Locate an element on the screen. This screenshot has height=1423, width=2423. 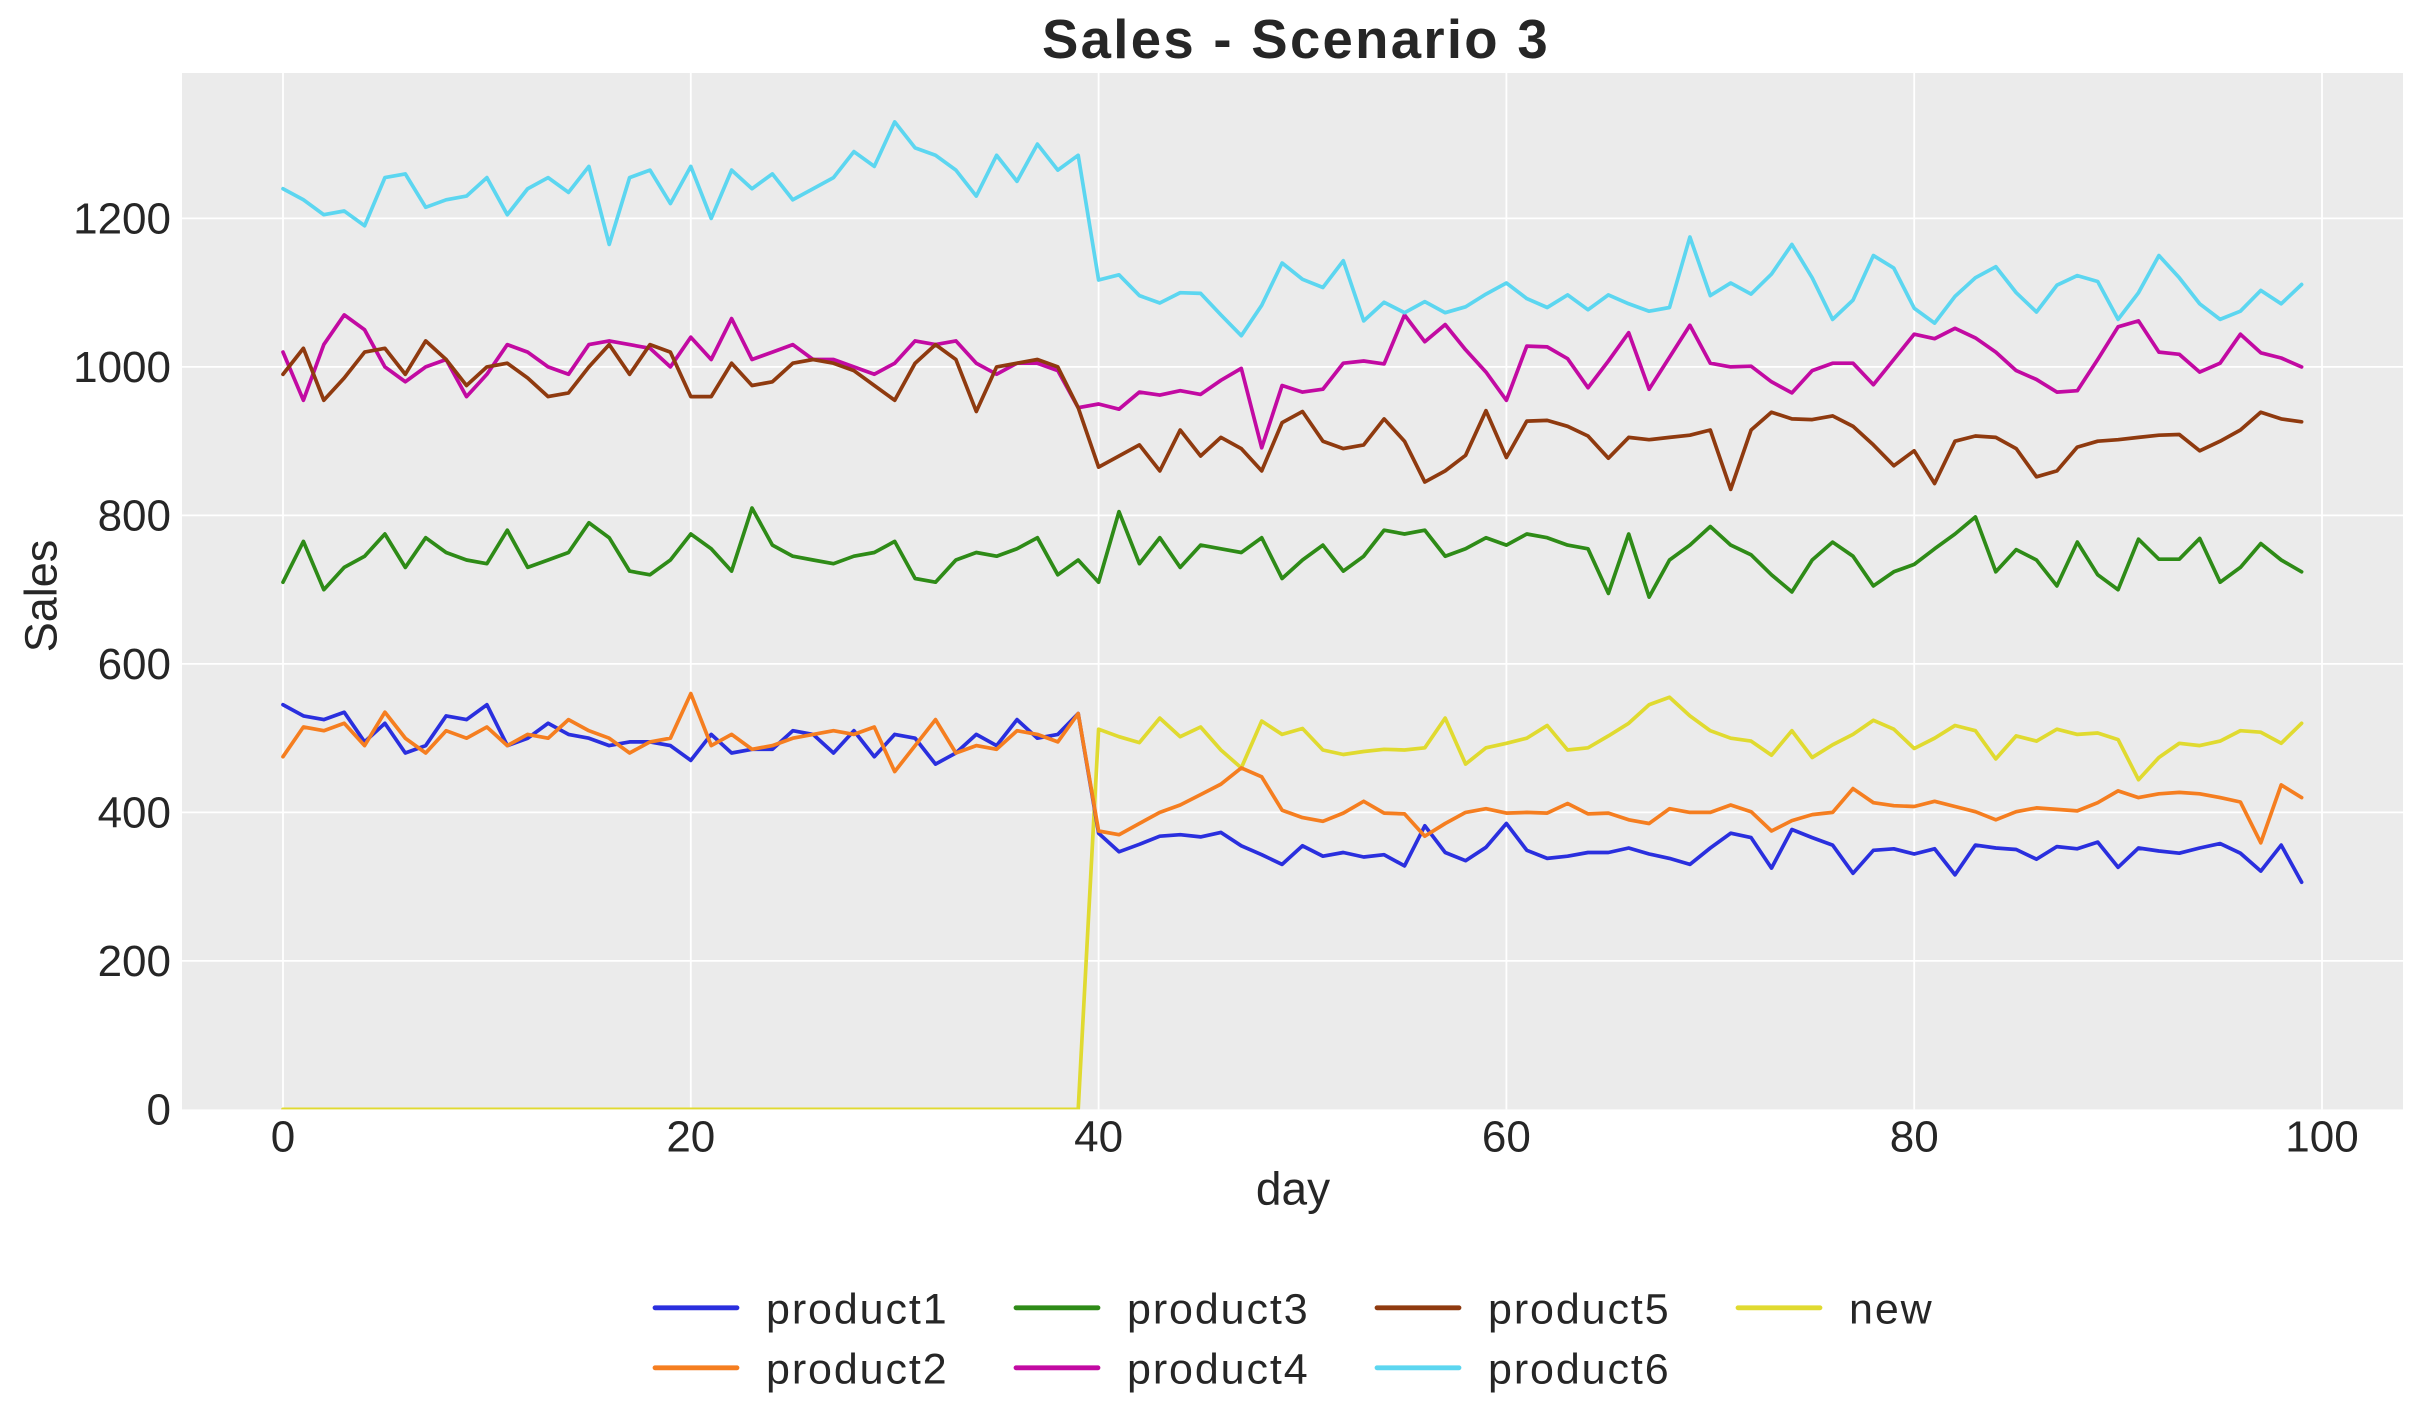
svg-text: day is located at coordinates (1293, 1189).